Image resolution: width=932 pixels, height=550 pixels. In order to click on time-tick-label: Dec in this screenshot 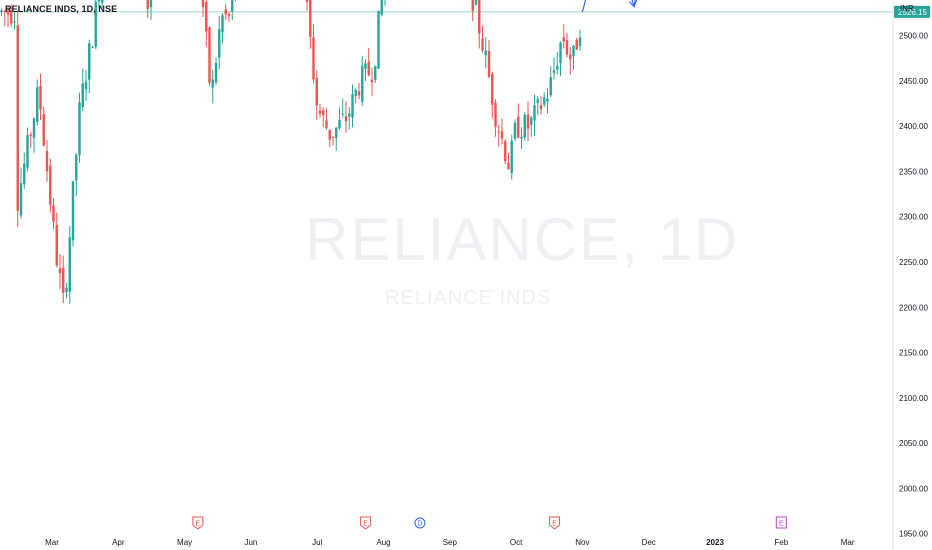, I will do `click(649, 542)`.